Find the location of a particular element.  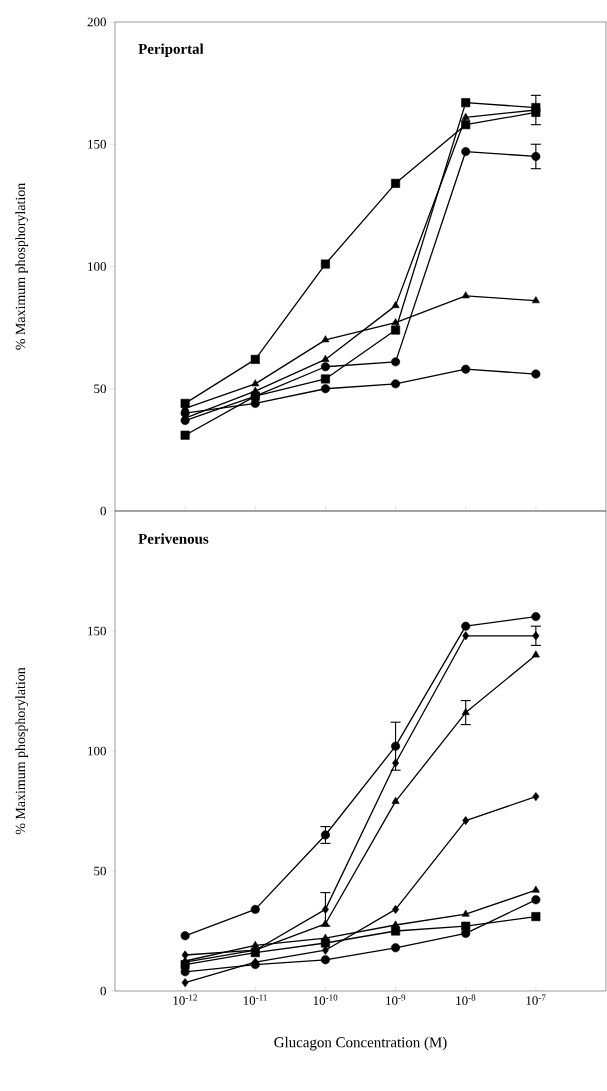

x-tick-label: 10$^{-7}$ is located at coordinates (536, 999).